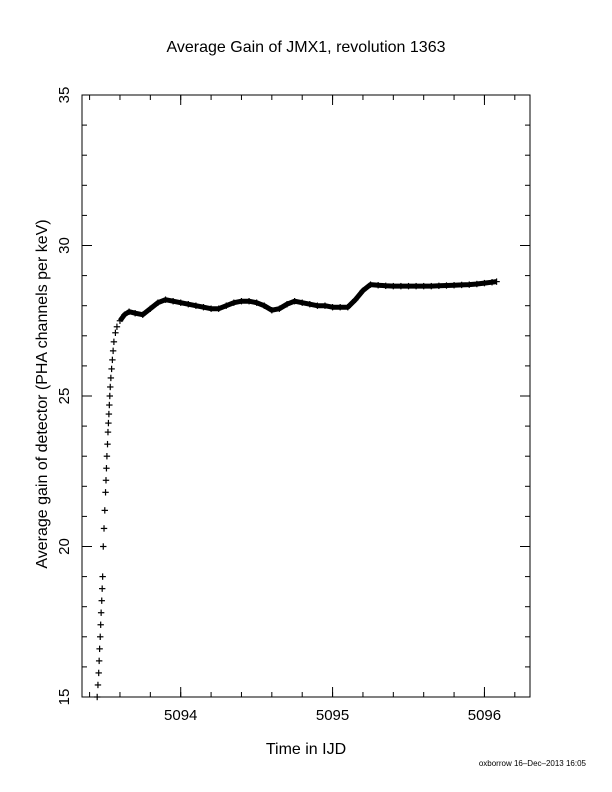  I want to click on chart-title: Average Gain of JMX1, revolution 1363, so click(306, 47).